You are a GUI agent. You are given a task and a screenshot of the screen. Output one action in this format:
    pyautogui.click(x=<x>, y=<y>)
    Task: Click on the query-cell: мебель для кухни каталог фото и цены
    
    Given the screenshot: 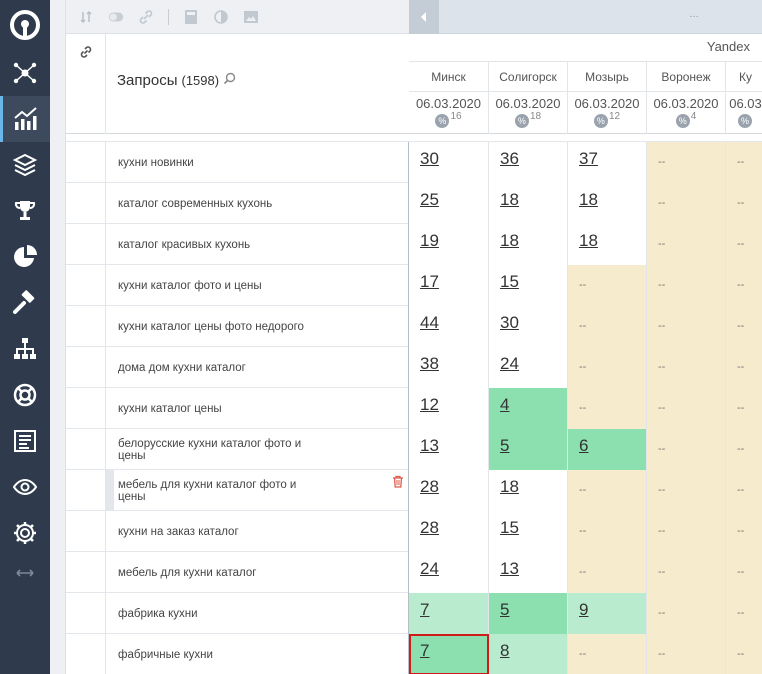 What is the action you would take?
    pyautogui.click(x=257, y=490)
    